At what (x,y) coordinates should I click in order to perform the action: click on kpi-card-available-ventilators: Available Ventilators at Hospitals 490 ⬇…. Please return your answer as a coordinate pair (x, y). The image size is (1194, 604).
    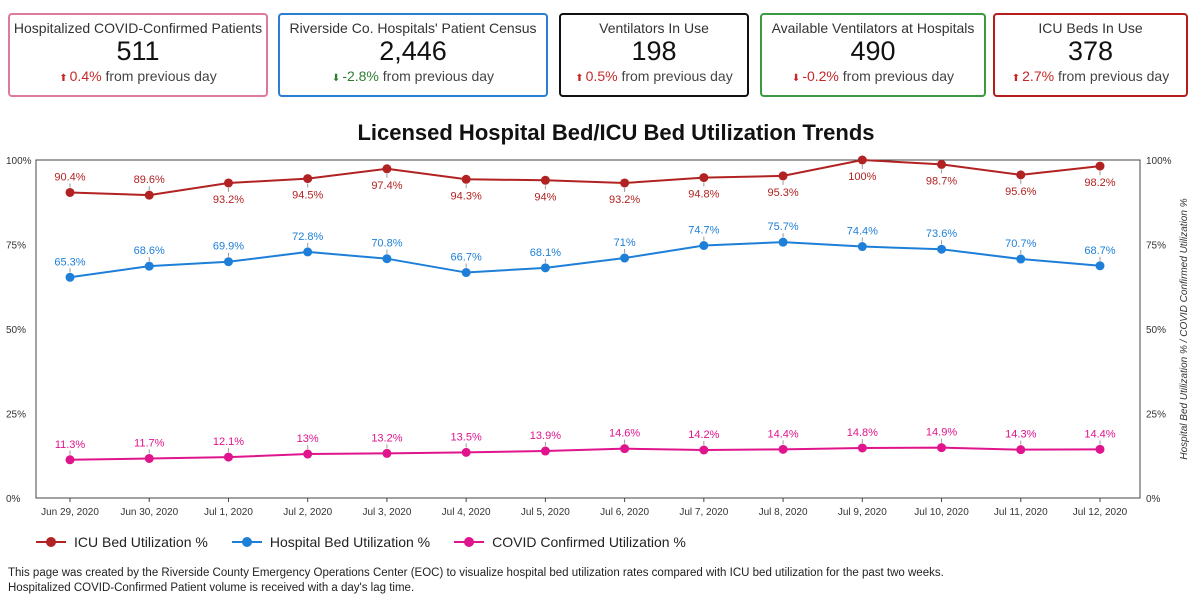
    Looking at the image, I should click on (873, 55).